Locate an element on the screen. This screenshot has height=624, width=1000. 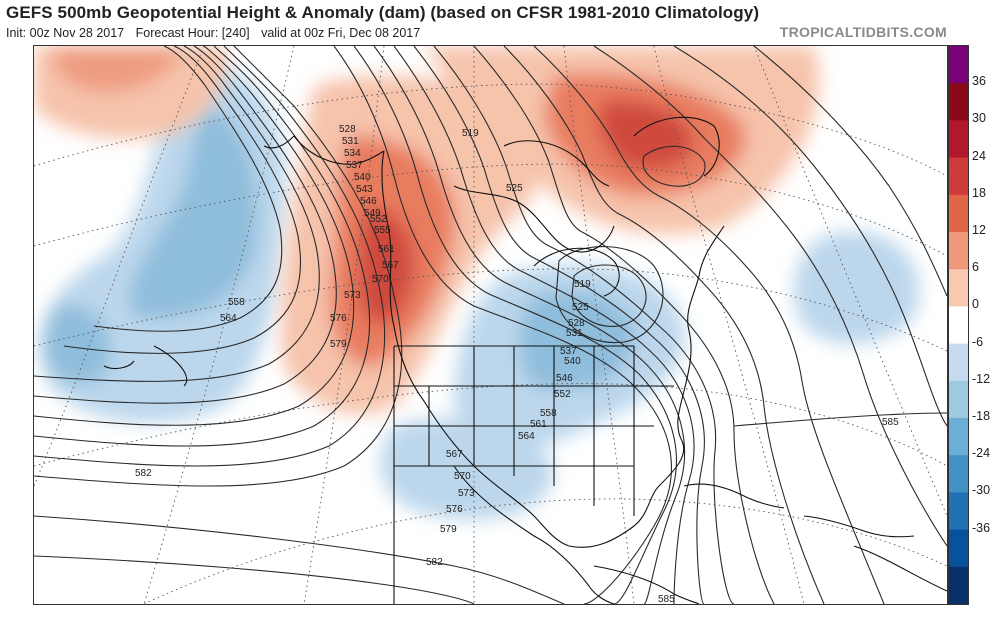
label-519-b: 519 is located at coordinates (582, 284).